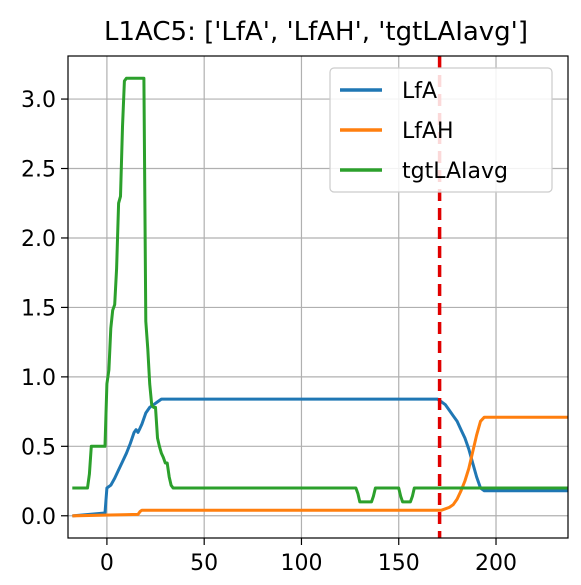  I want to click on y-tick-label: 2.5, so click(38, 170).